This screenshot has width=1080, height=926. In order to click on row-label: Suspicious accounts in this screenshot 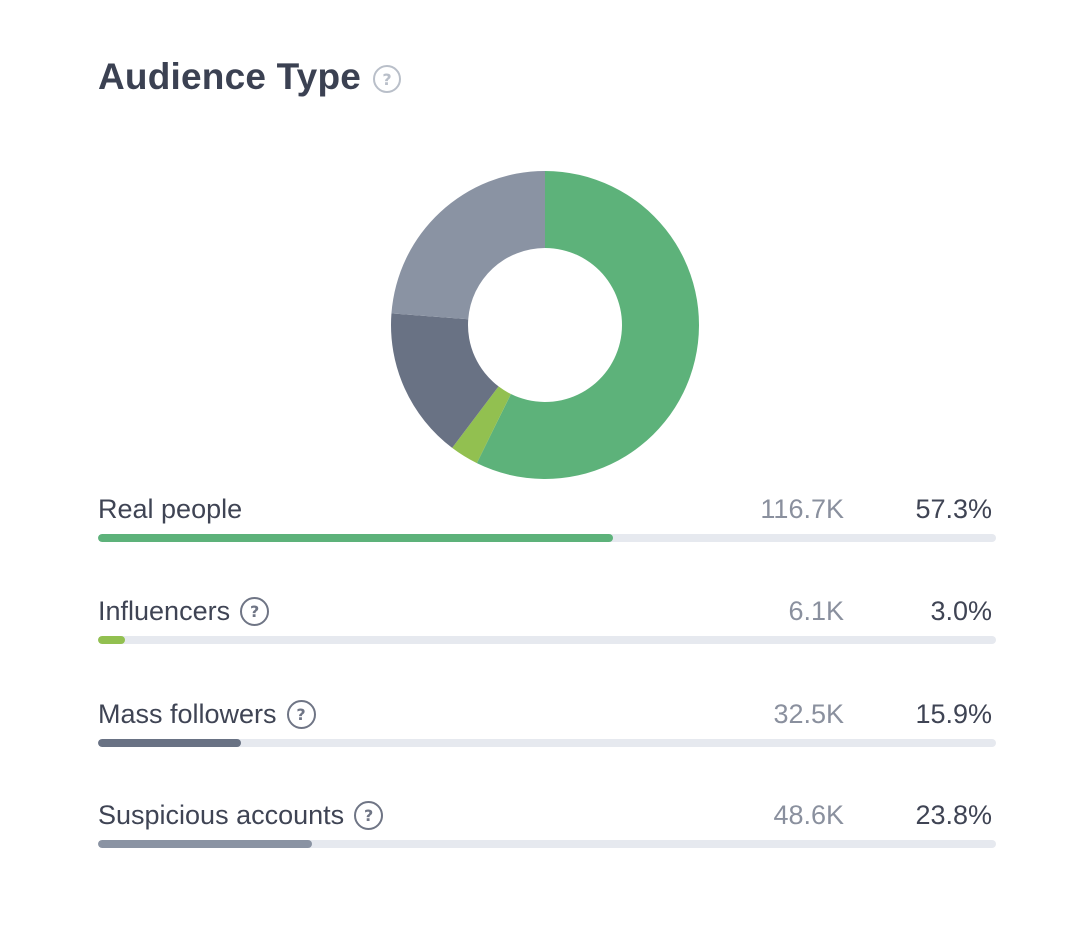, I will do `click(221, 814)`.